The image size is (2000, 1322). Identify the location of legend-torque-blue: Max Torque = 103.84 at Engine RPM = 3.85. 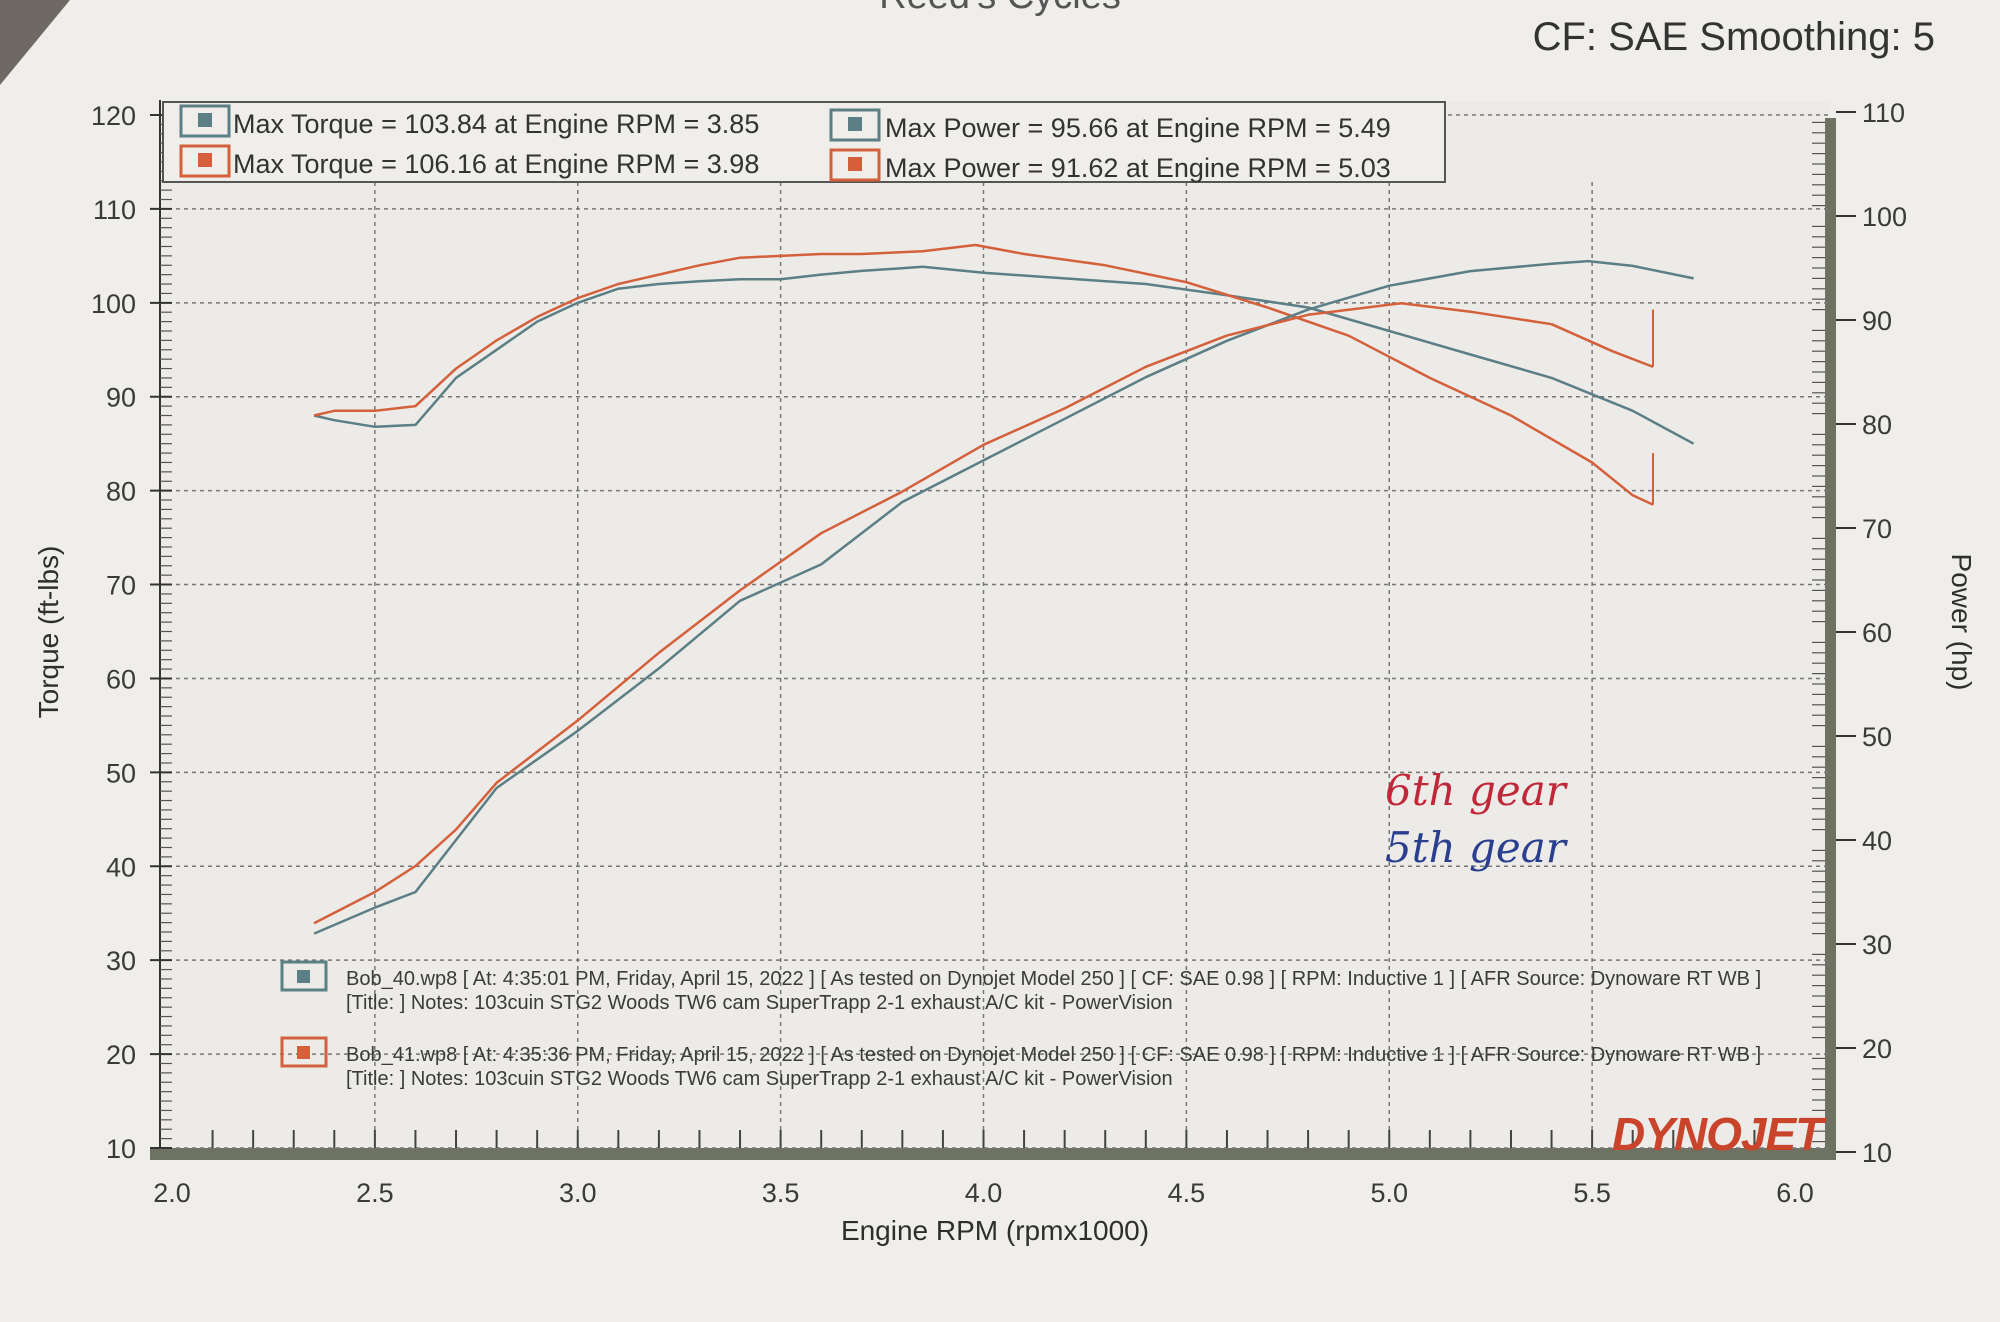
(496, 124).